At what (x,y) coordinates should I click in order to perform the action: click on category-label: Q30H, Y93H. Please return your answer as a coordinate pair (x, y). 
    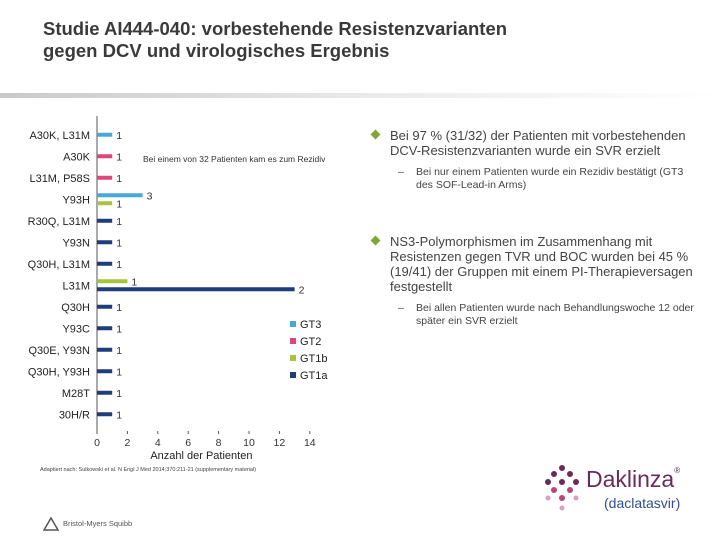
    Looking at the image, I should click on (59, 372).